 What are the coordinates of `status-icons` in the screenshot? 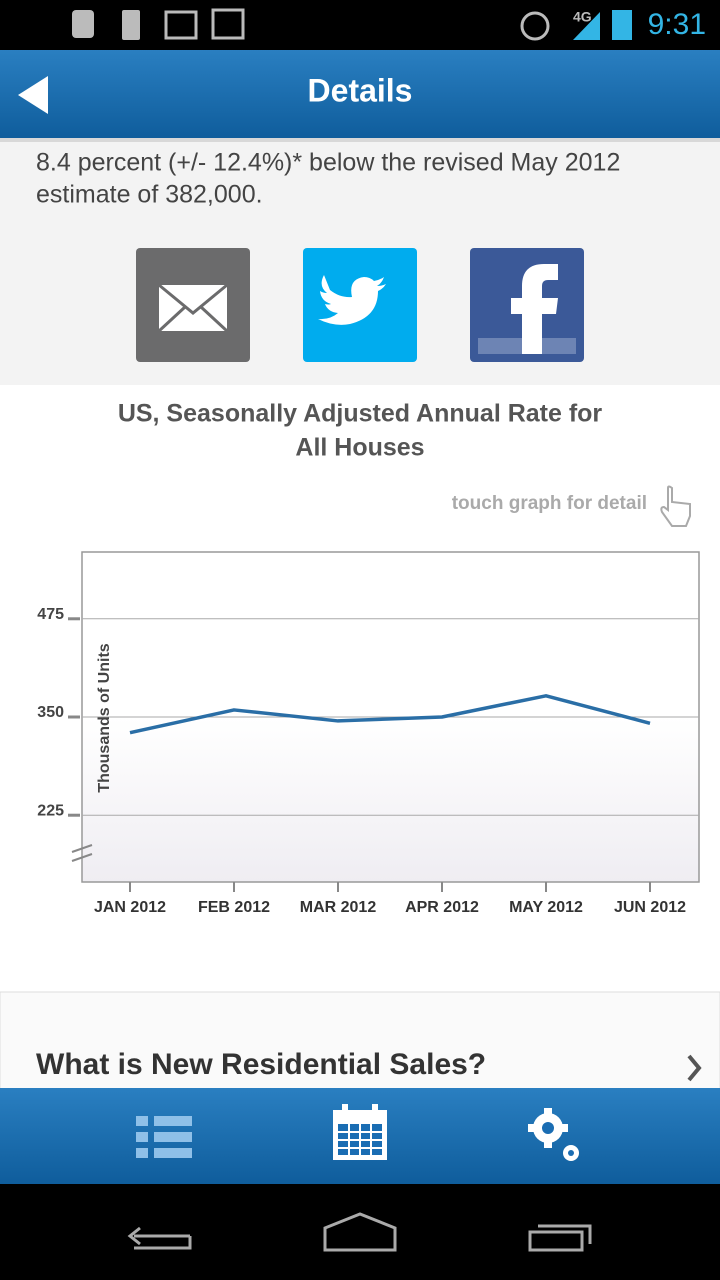 It's located at (352, 24).